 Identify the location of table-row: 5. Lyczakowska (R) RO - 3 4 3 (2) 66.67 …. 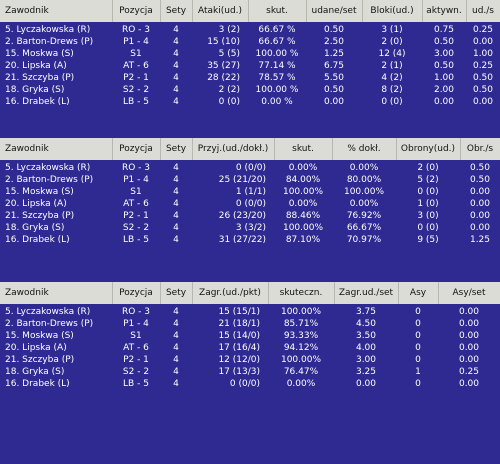
(250, 30).